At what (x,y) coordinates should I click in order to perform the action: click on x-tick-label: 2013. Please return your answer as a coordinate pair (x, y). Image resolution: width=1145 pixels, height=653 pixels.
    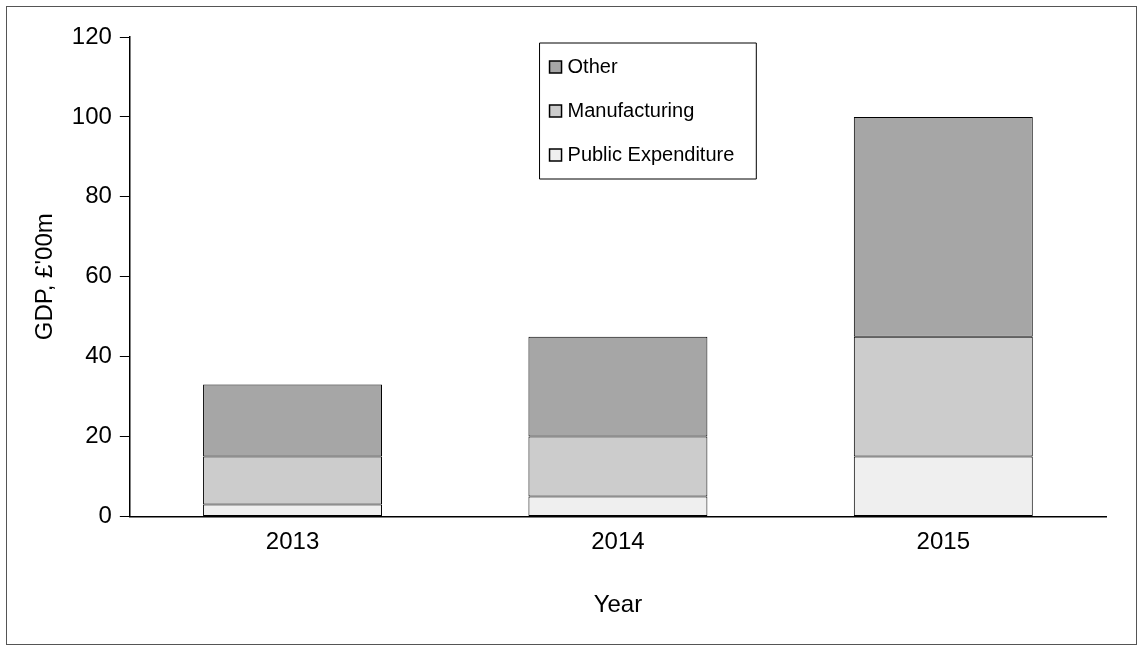
    Looking at the image, I should click on (292, 541).